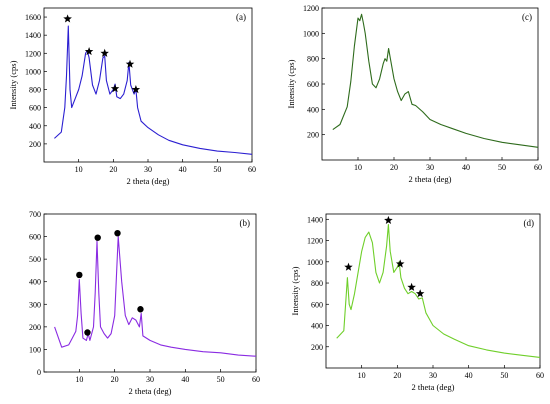 The height and width of the screenshot is (404, 550). I want to click on y-tick-label: 700, so click(35, 214).